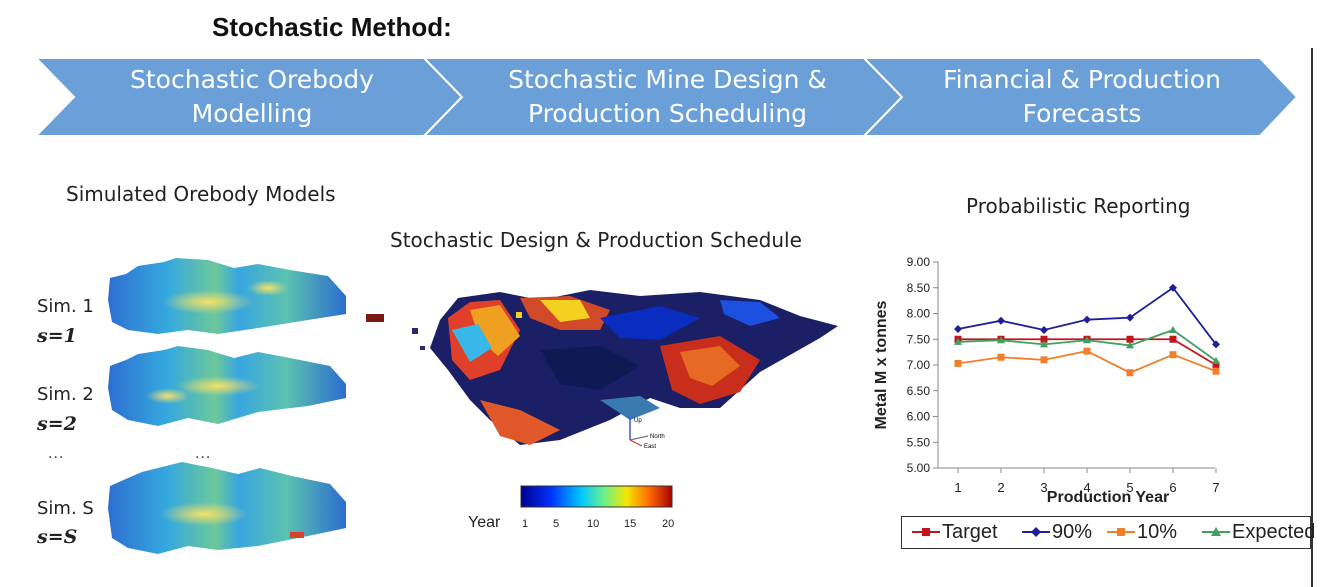 This screenshot has width=1334, height=587. I want to click on x-tick-label: 4, so click(1086, 487).